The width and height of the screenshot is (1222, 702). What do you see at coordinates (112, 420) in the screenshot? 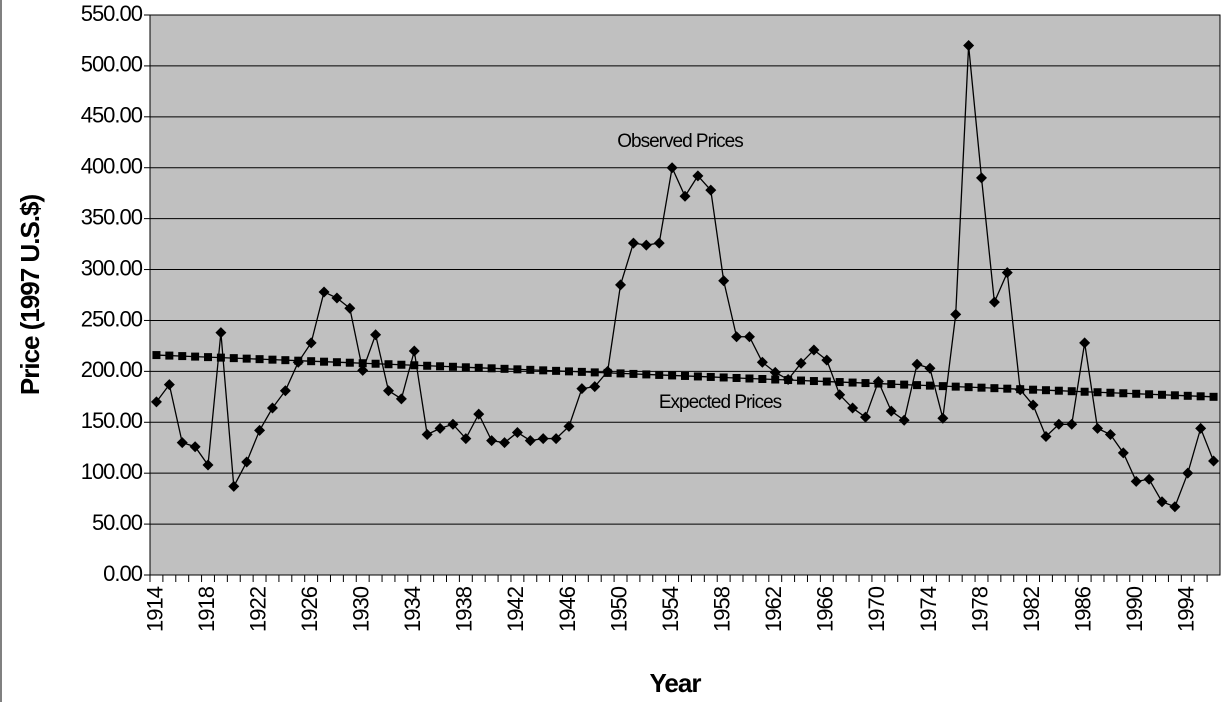
I see `y-tick-label: 150.00` at bounding box center [112, 420].